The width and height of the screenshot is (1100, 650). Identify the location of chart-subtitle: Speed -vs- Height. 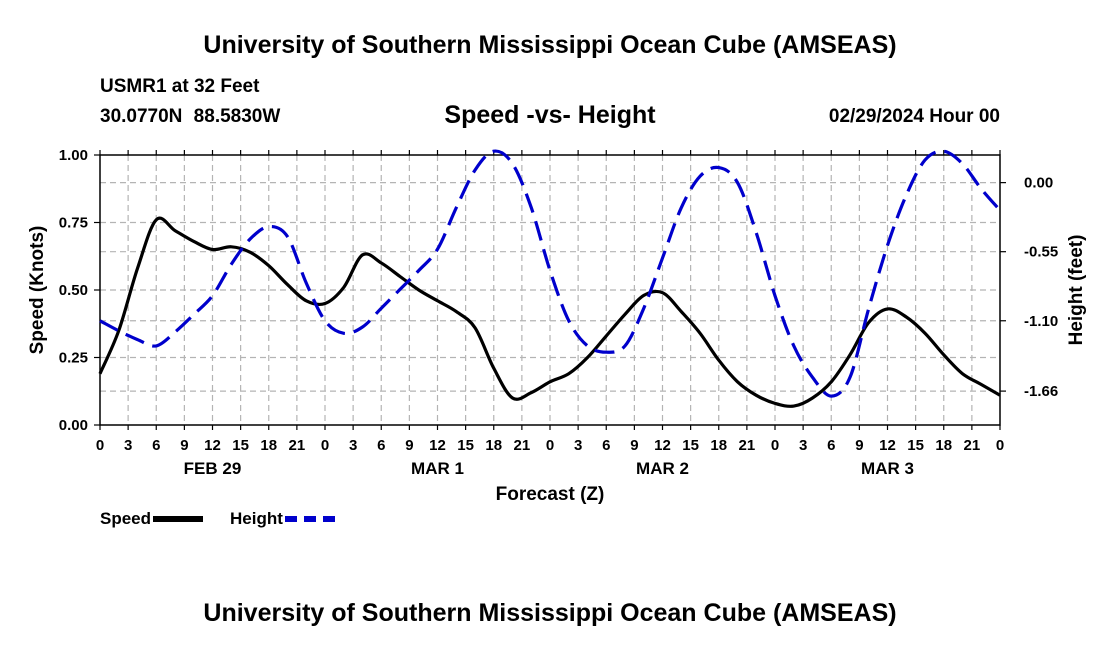
(550, 115).